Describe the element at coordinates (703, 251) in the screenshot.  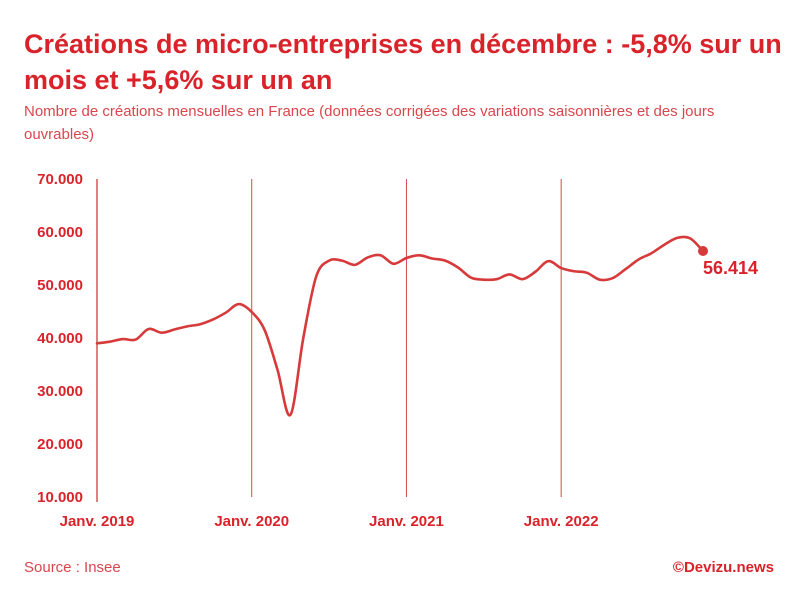
I see `last-value-point` at that location.